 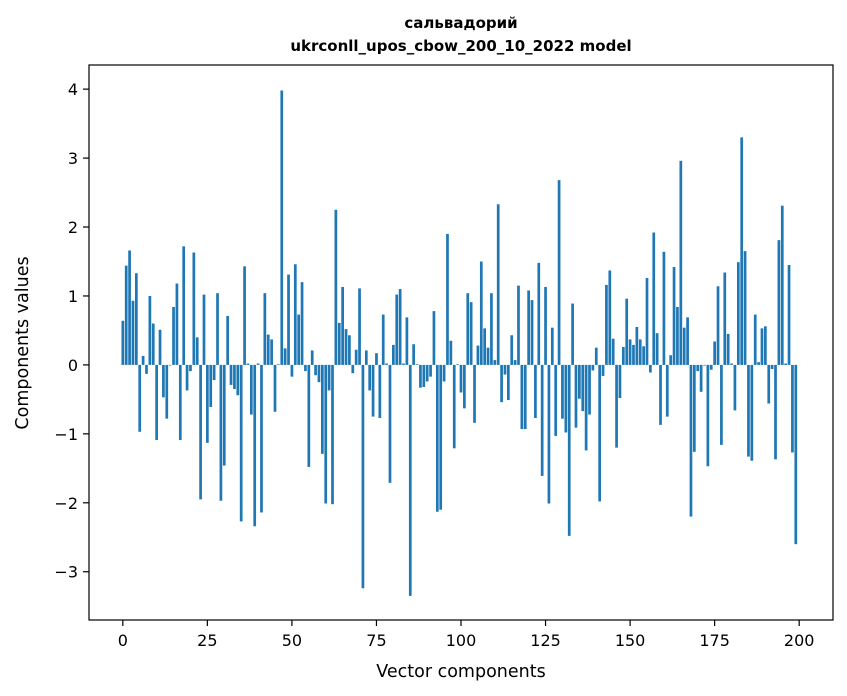 What do you see at coordinates (73, 89) in the screenshot?
I see `y-tick-label: 4` at bounding box center [73, 89].